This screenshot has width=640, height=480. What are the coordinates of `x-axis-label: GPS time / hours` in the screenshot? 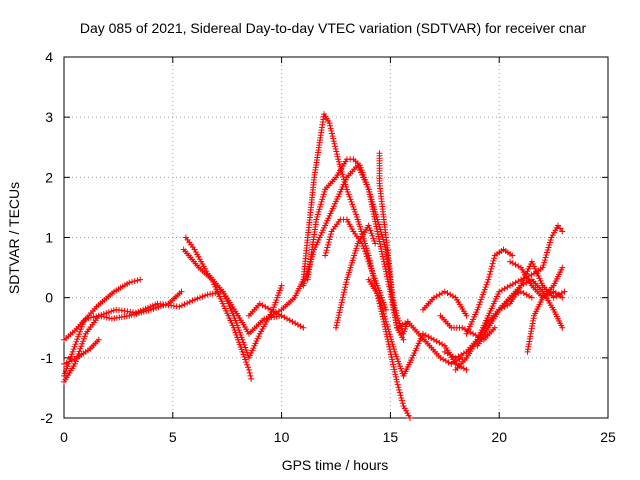 It's located at (335, 465).